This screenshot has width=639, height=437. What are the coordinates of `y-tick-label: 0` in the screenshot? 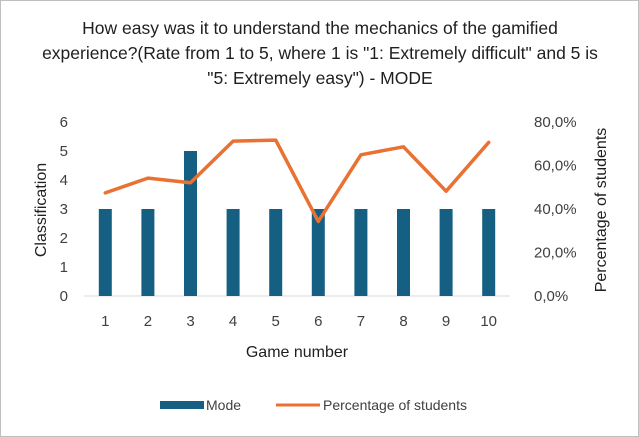 It's located at (64, 296).